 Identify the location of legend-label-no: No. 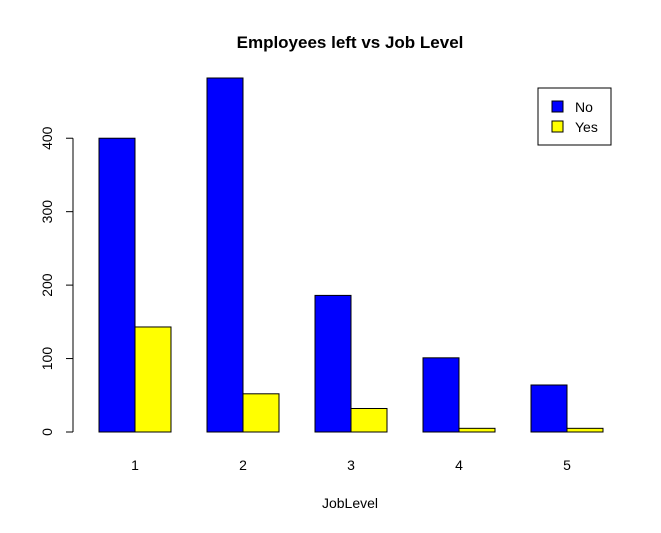
(584, 107).